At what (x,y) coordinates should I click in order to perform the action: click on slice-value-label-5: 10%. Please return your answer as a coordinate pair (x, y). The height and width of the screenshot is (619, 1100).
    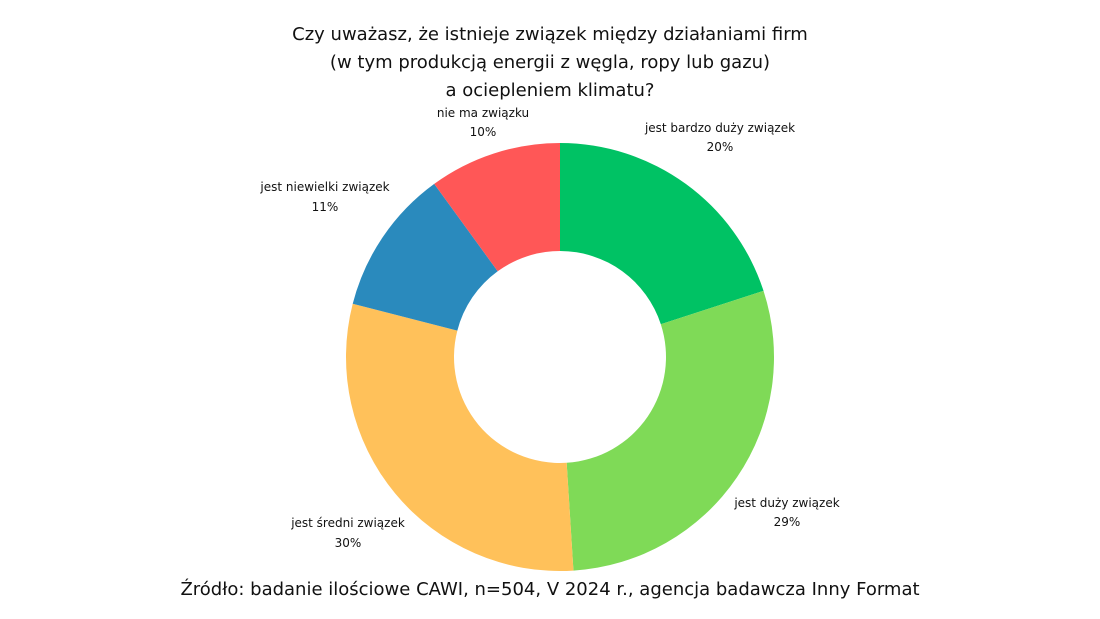
    Looking at the image, I should click on (483, 132).